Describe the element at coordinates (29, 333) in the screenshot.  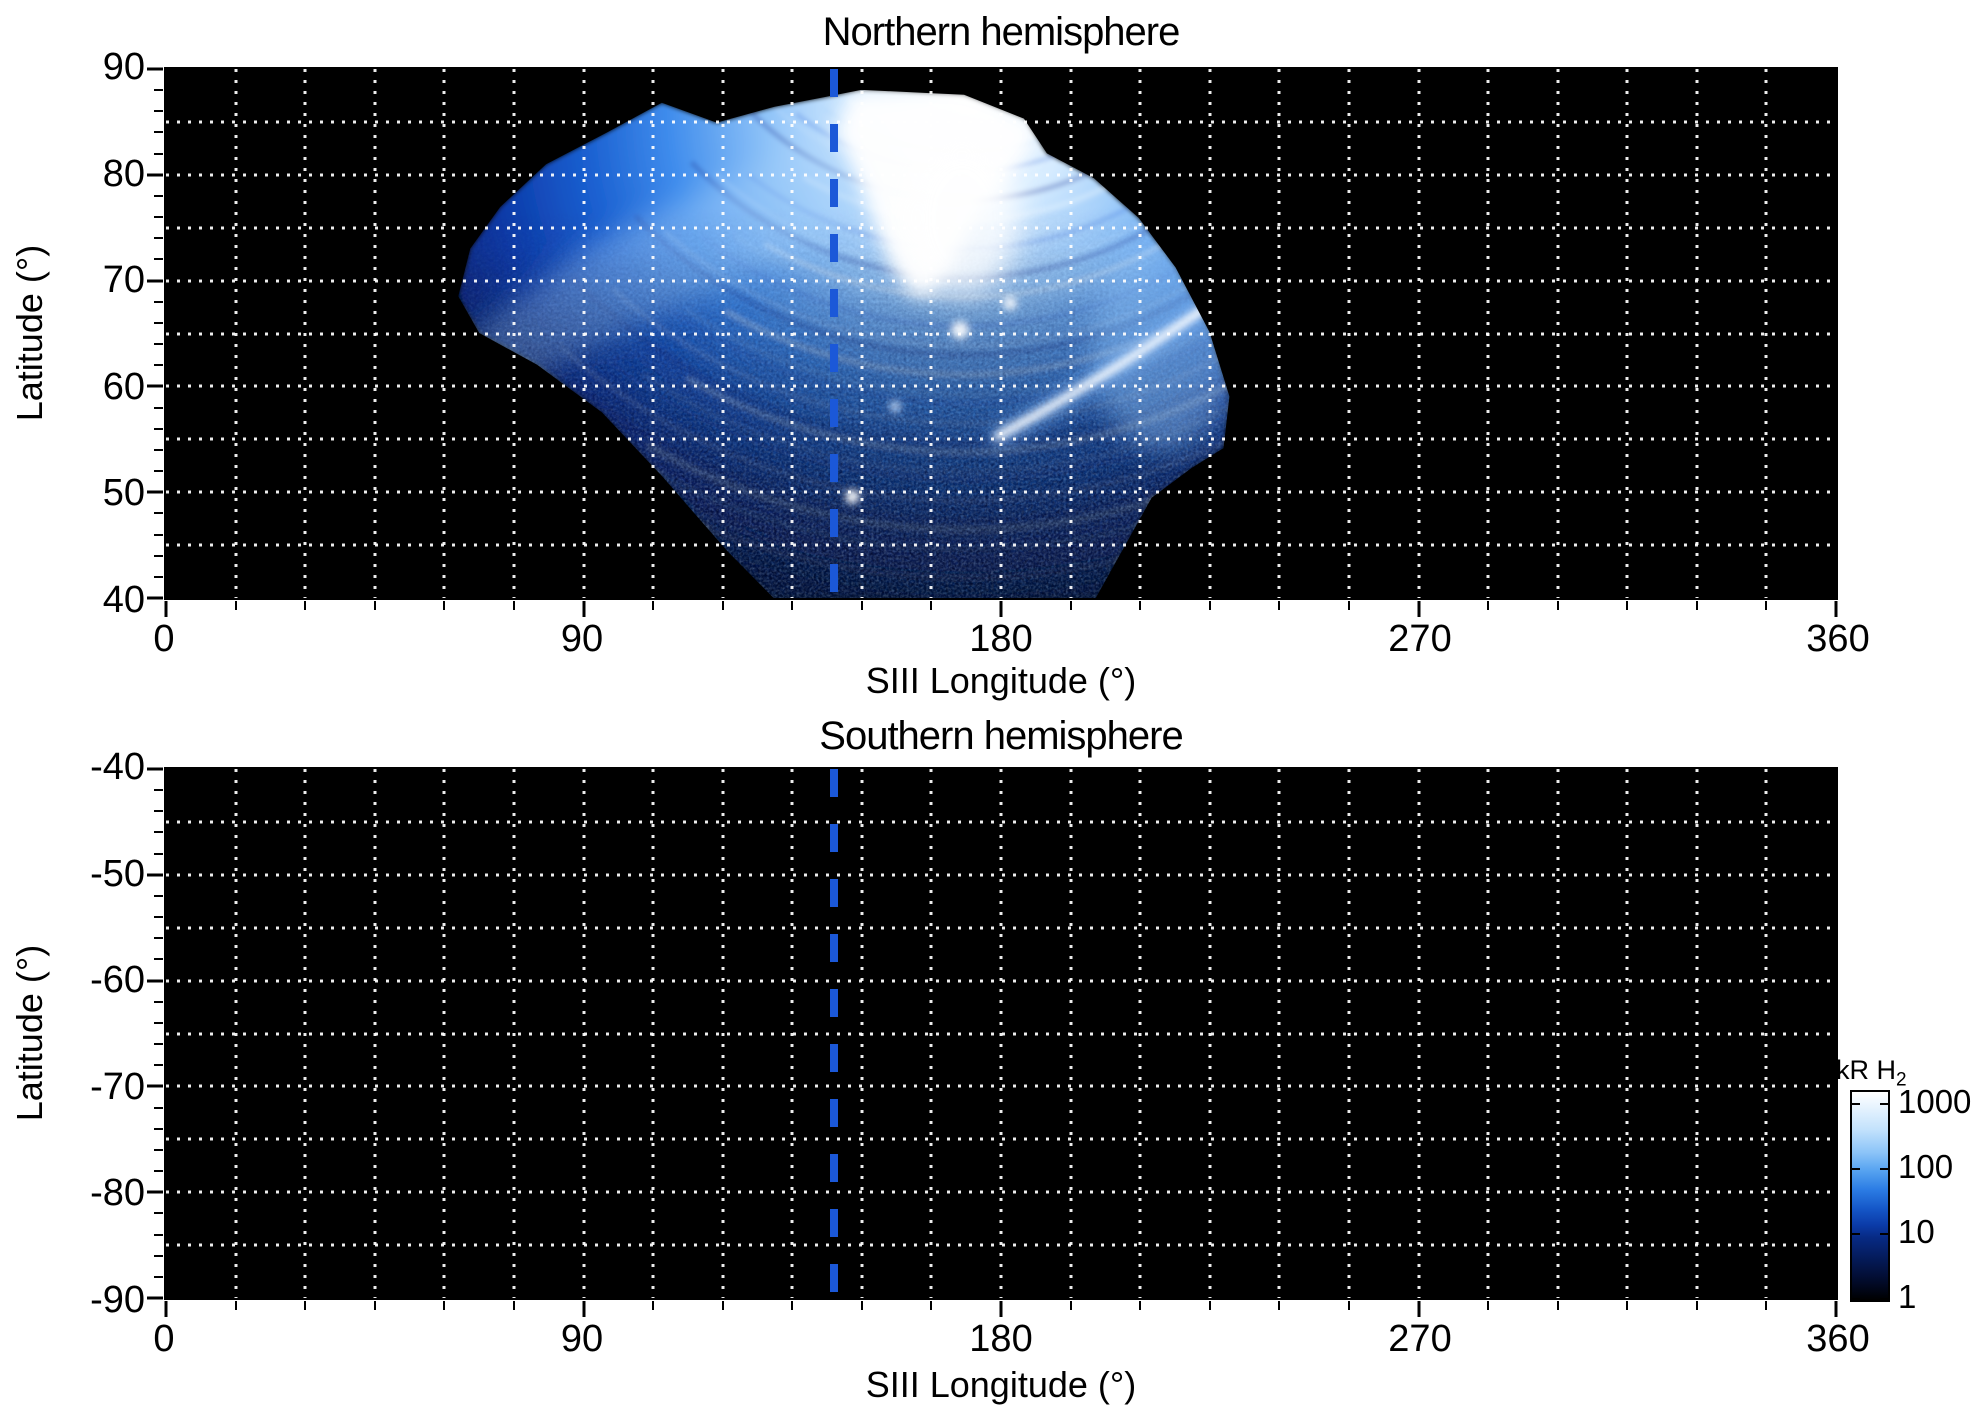
I see `north-y-axis-label: Latitude (°)` at that location.